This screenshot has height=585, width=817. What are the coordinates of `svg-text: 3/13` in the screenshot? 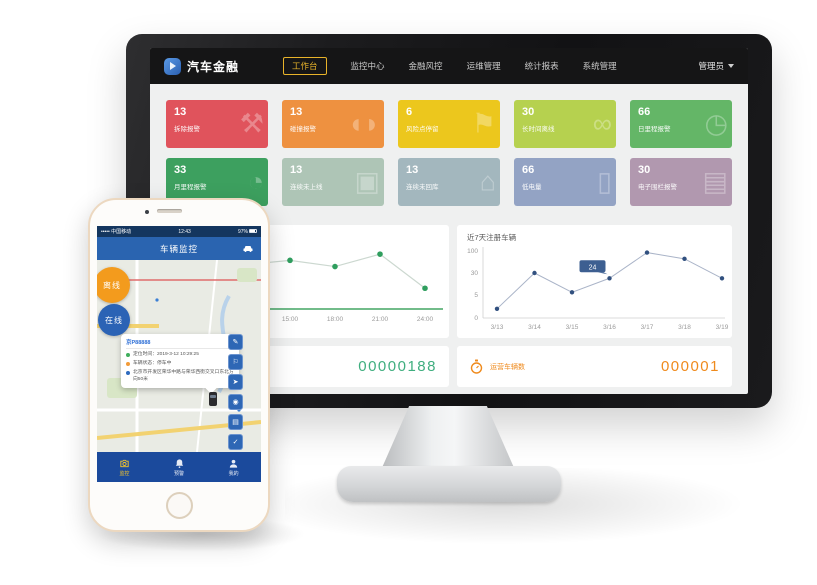 It's located at (497, 327).